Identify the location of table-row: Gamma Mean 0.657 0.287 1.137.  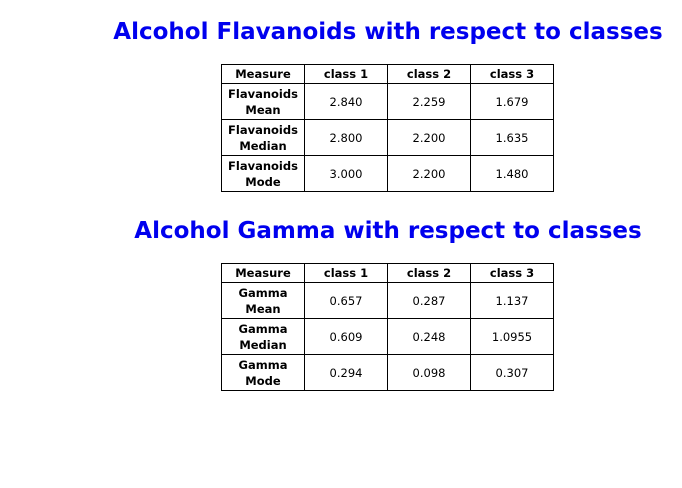
(387, 300).